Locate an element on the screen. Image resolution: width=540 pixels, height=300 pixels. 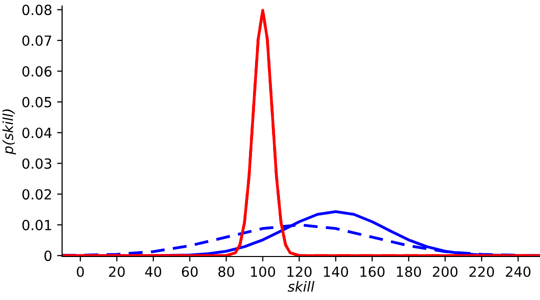
x-tick-label: 220 is located at coordinates (481, 271).